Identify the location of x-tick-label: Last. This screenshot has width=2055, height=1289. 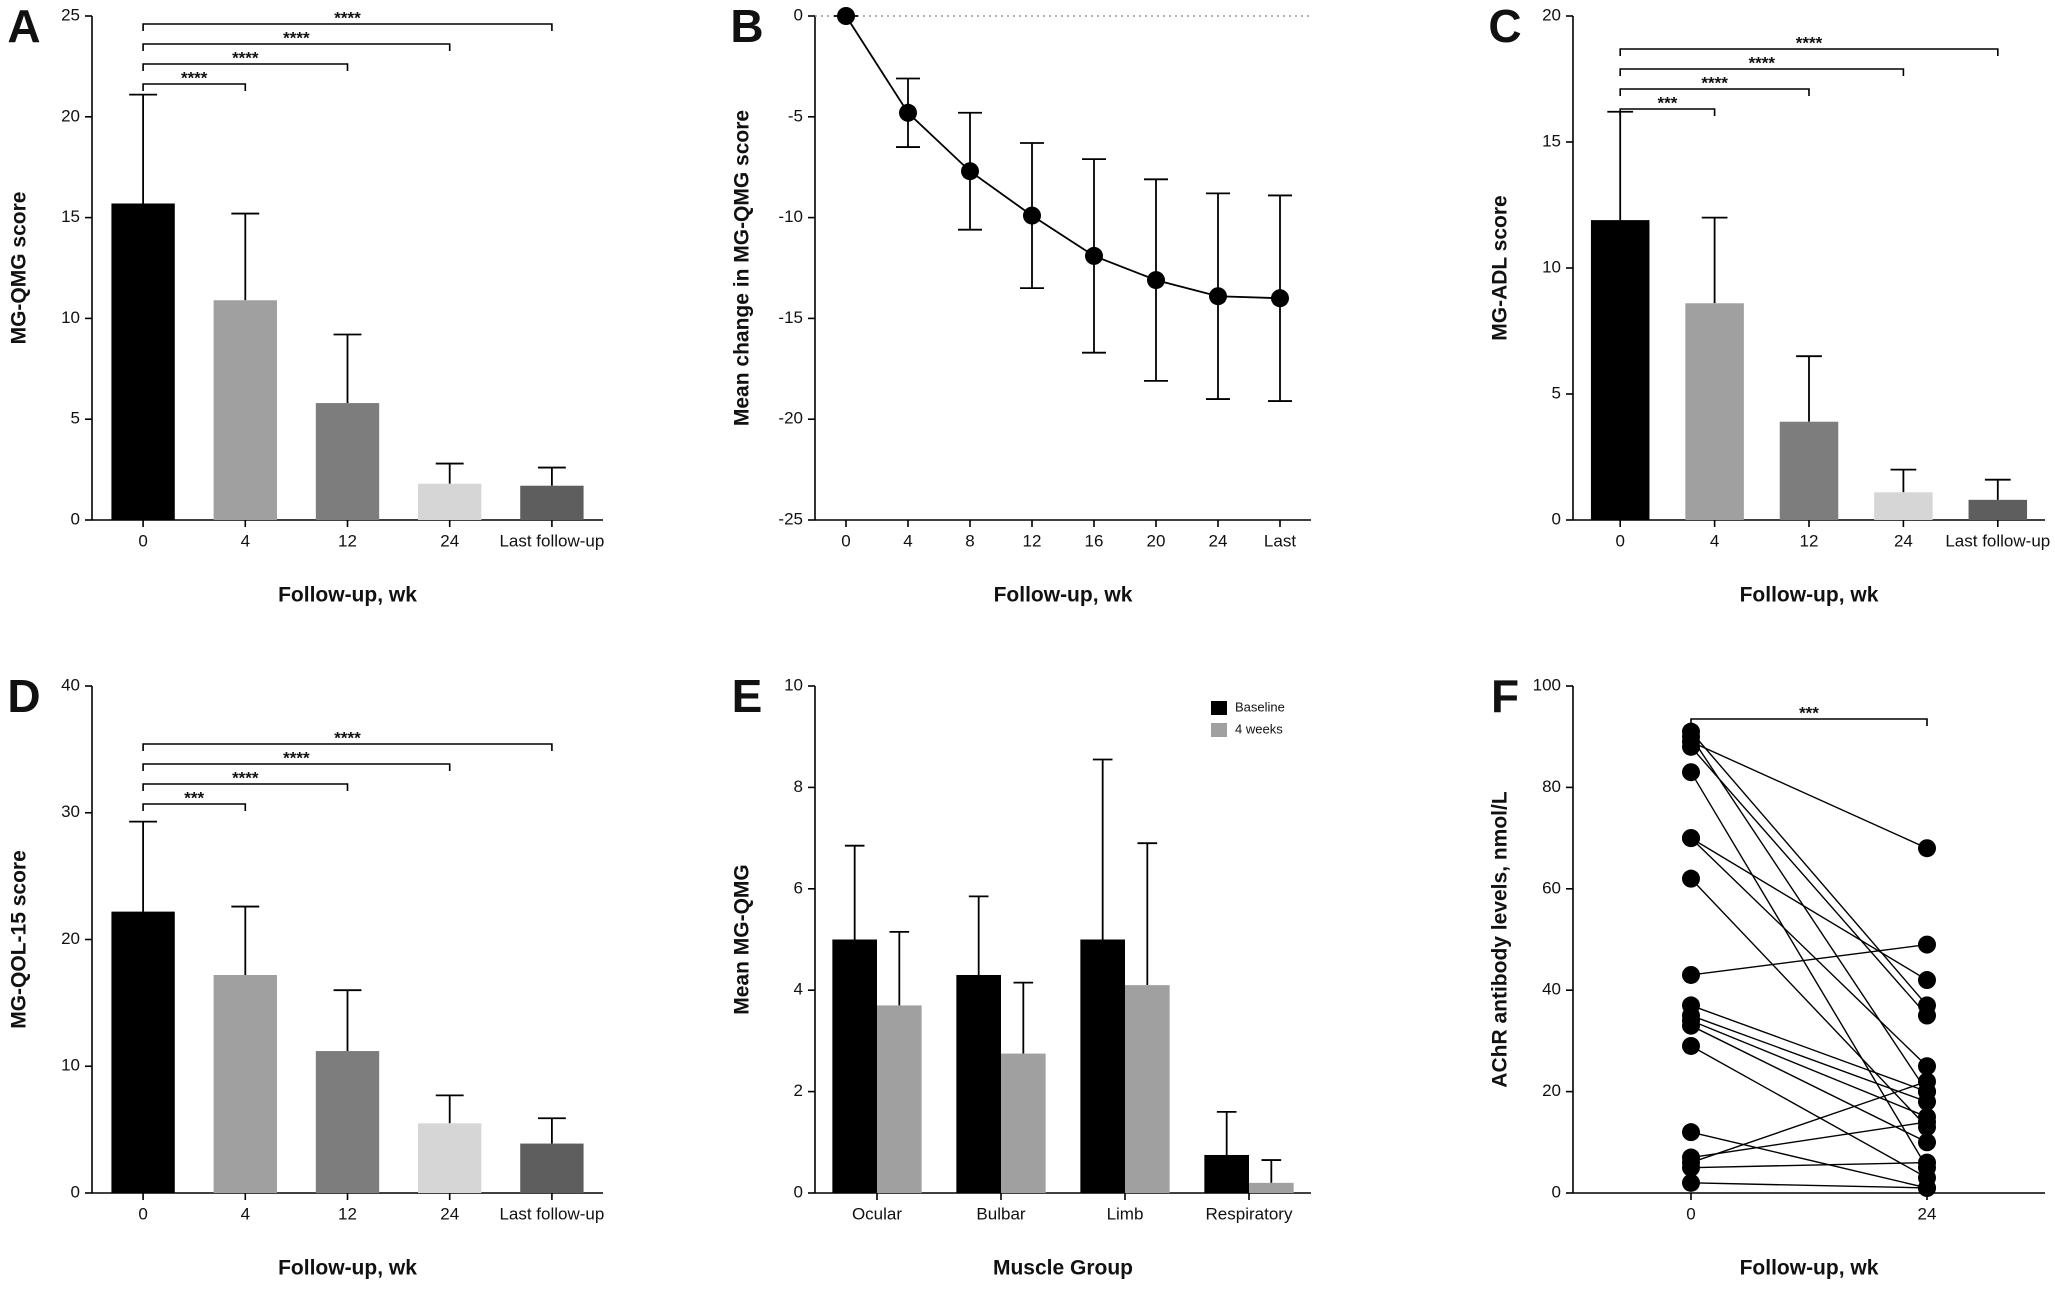
(1280, 540).